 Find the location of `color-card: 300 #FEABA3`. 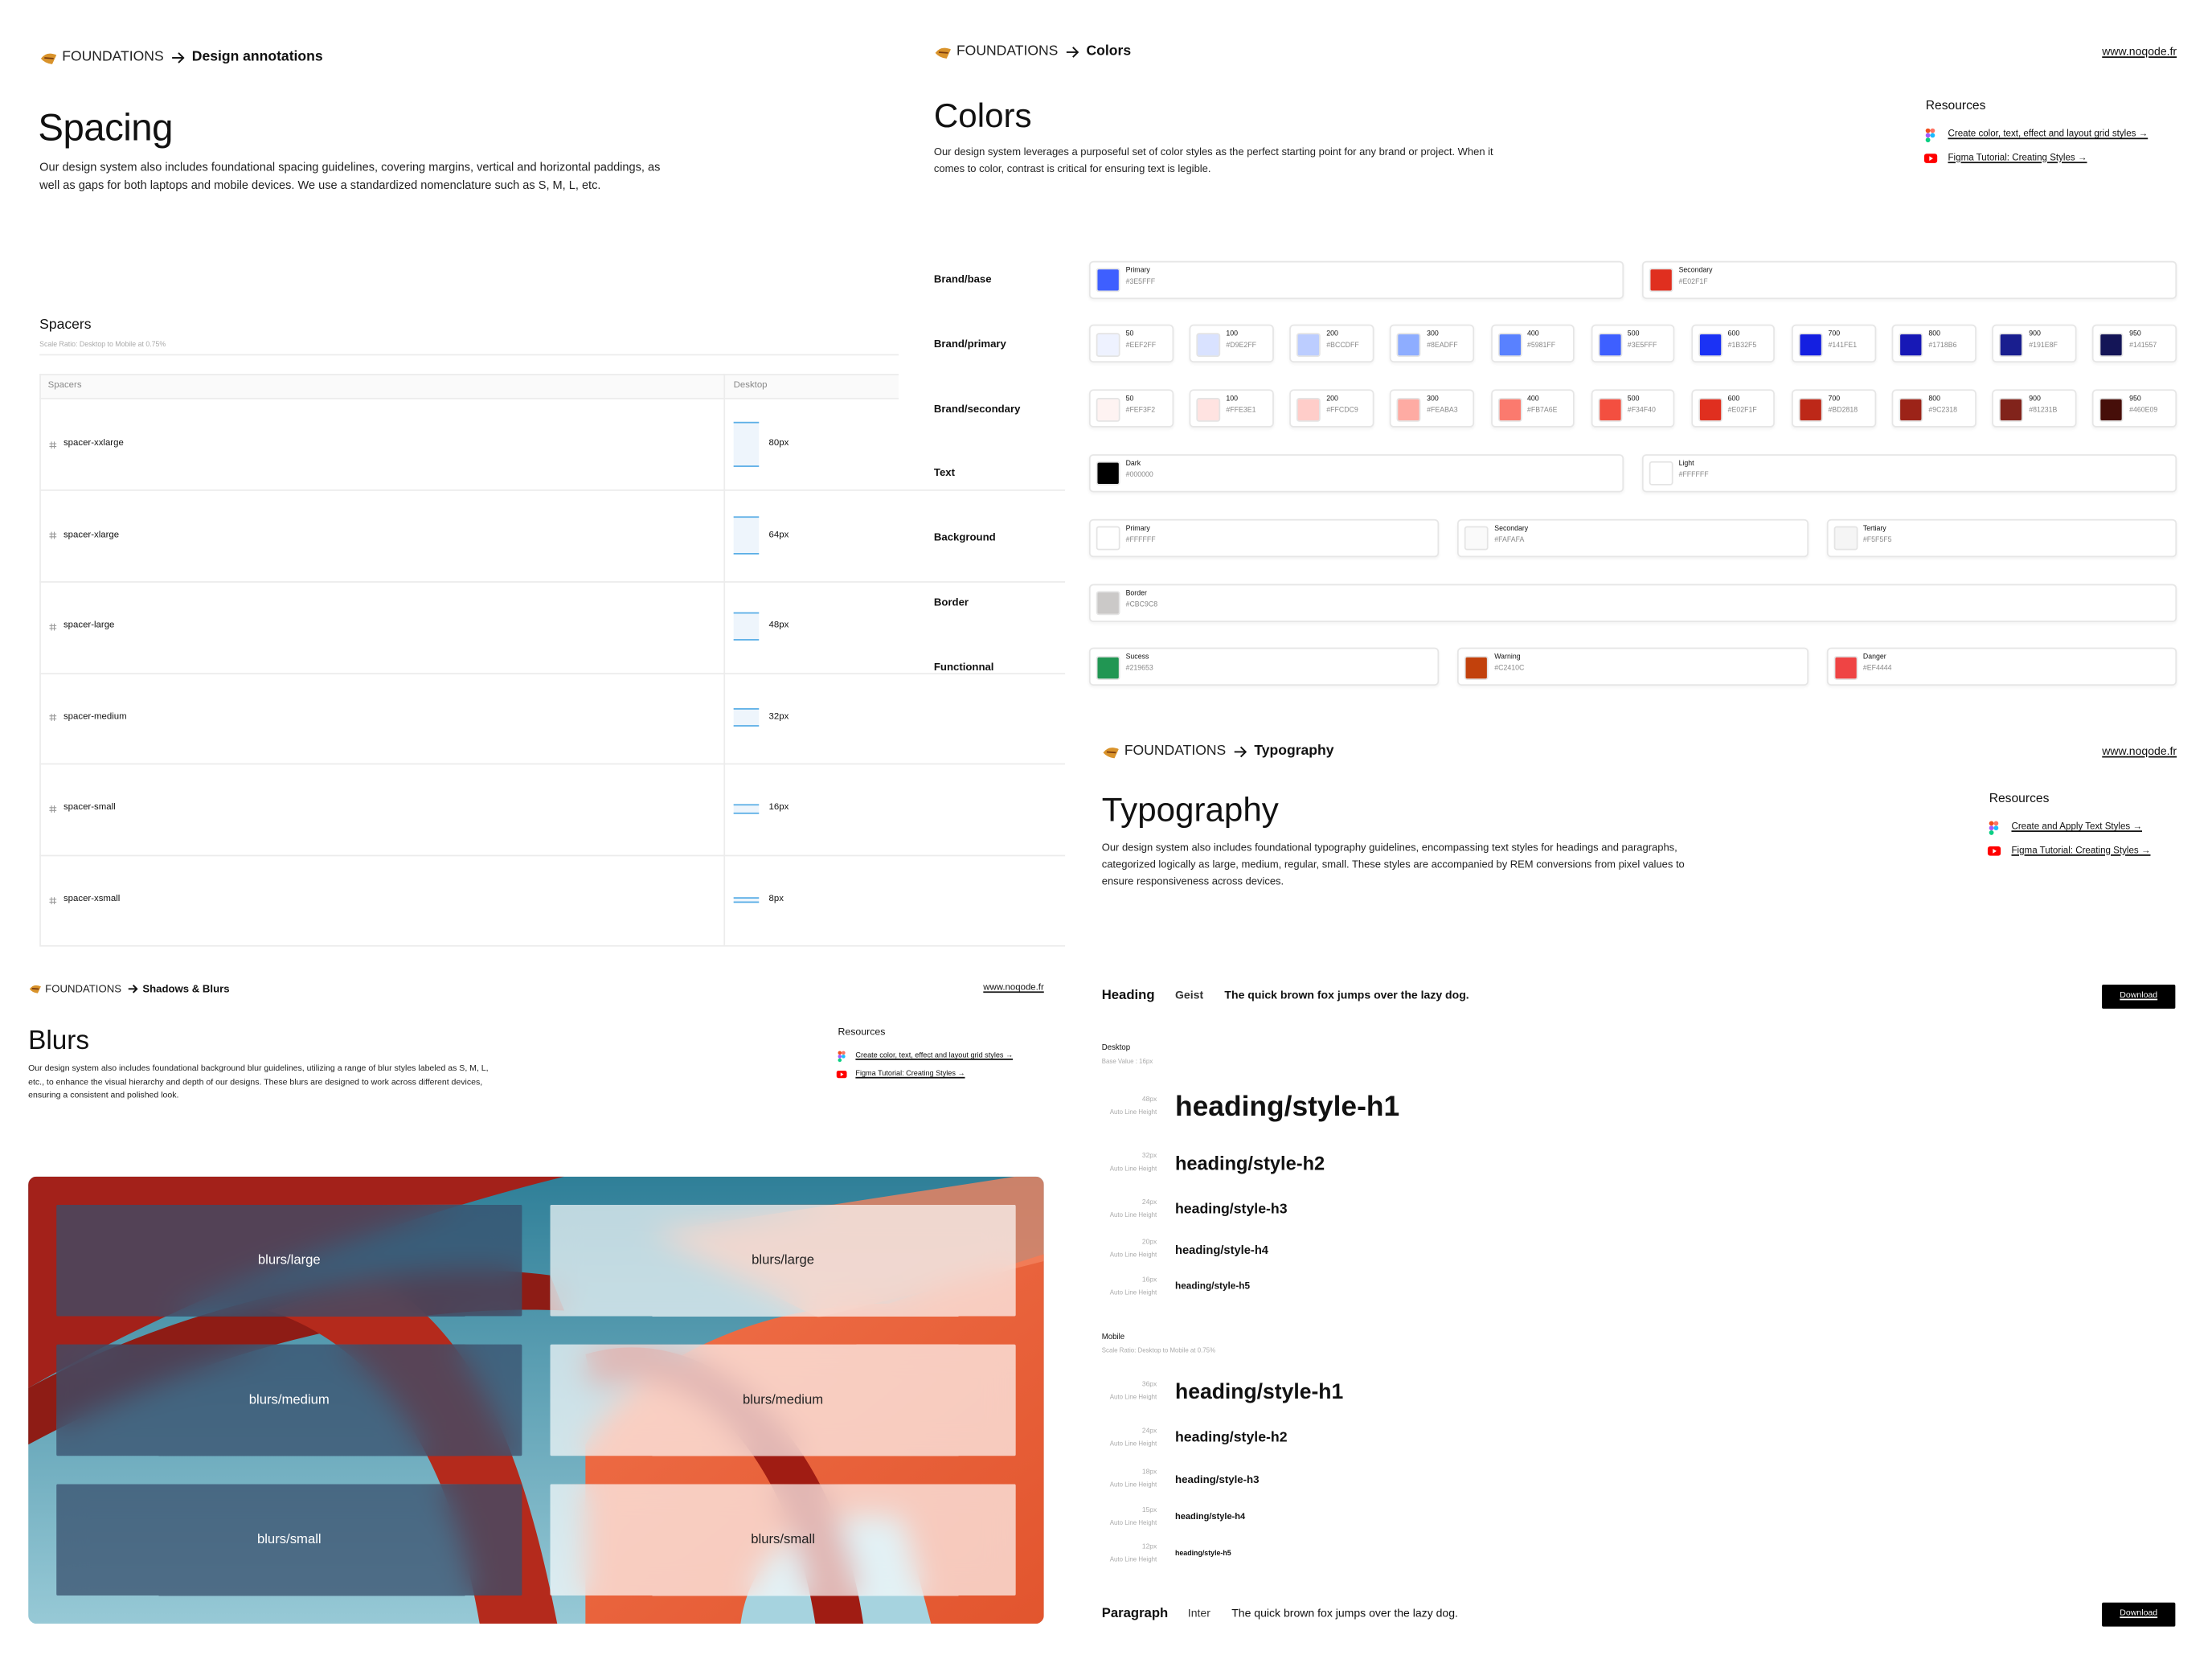

color-card: 300 #FEABA3 is located at coordinates (1432, 408).